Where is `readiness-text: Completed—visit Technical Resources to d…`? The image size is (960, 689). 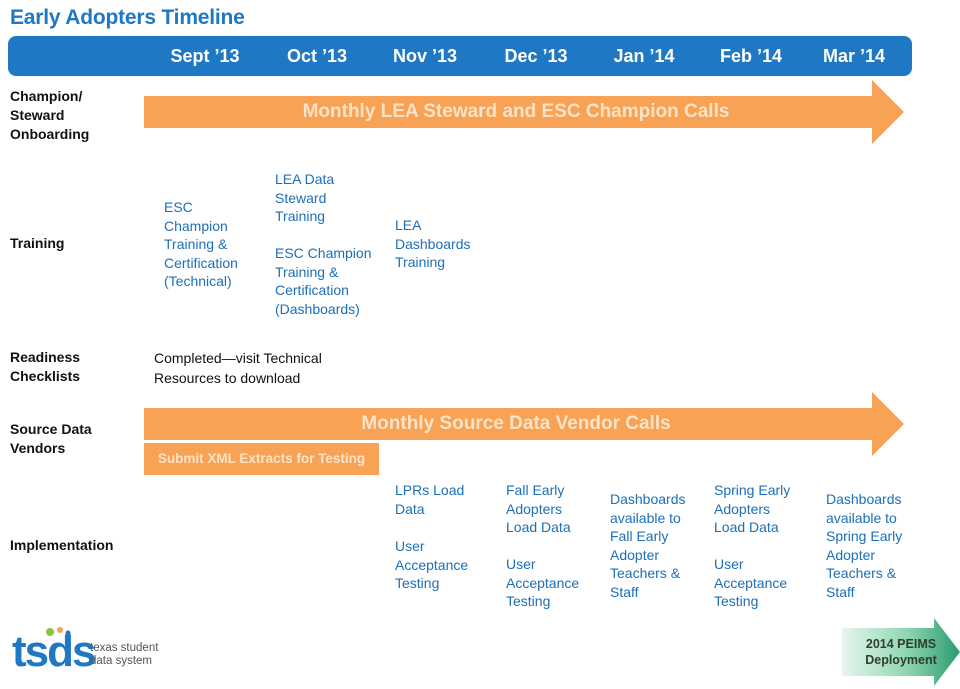 readiness-text: Completed—visit Technical Resources to d… is located at coordinates (238, 368).